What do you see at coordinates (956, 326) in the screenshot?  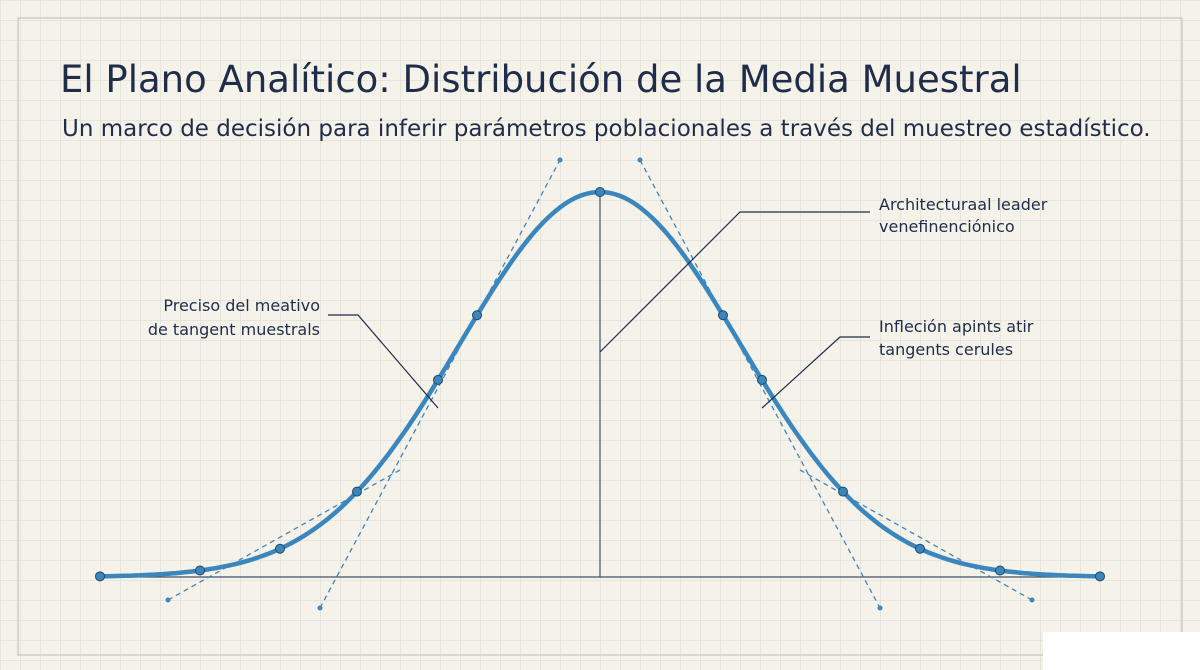 I see `annotation-text: Infleción apints atir` at bounding box center [956, 326].